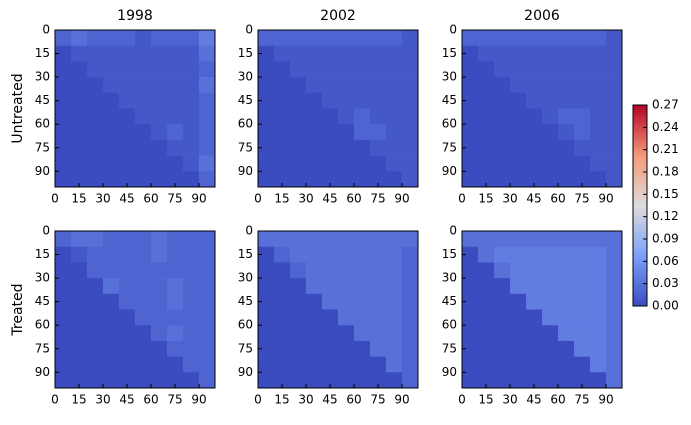  I want to click on y-tick-label: 15, so click(245, 254).